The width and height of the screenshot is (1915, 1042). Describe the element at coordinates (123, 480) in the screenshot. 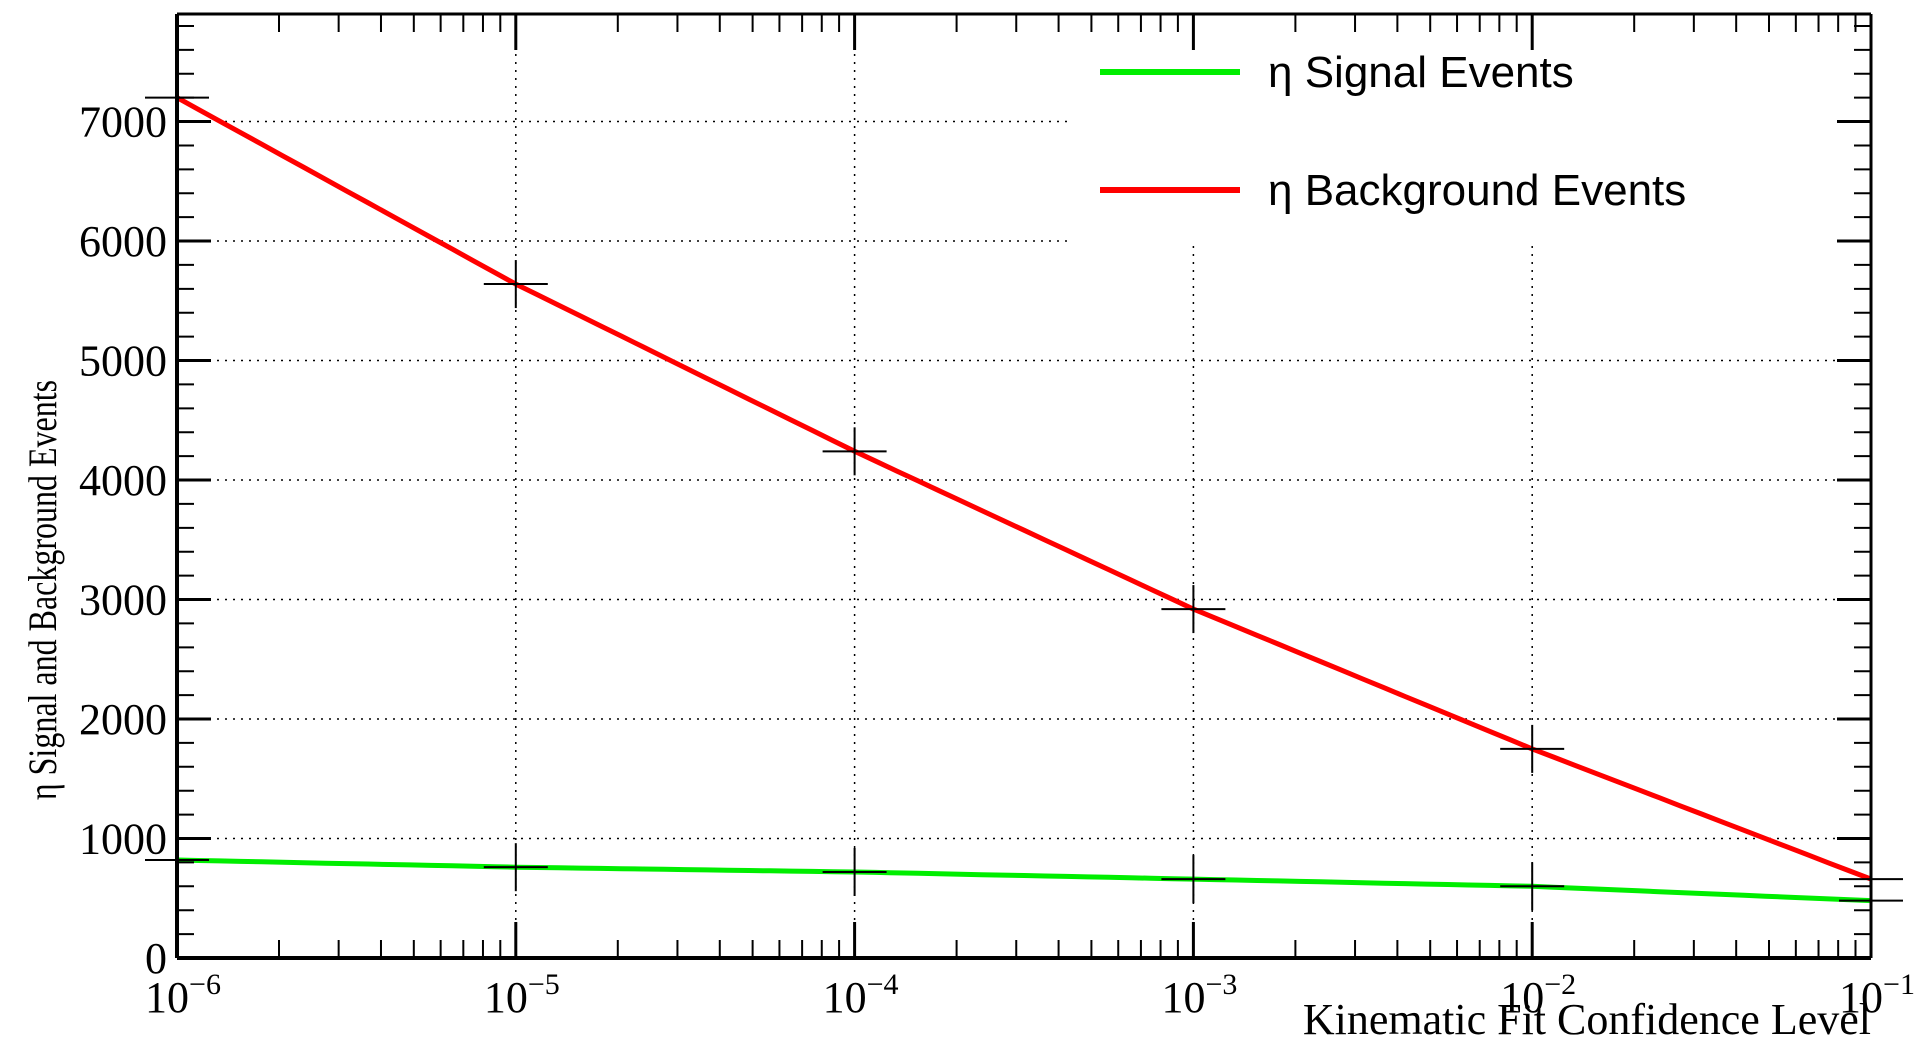

I see `y-tick-label: 4000` at that location.